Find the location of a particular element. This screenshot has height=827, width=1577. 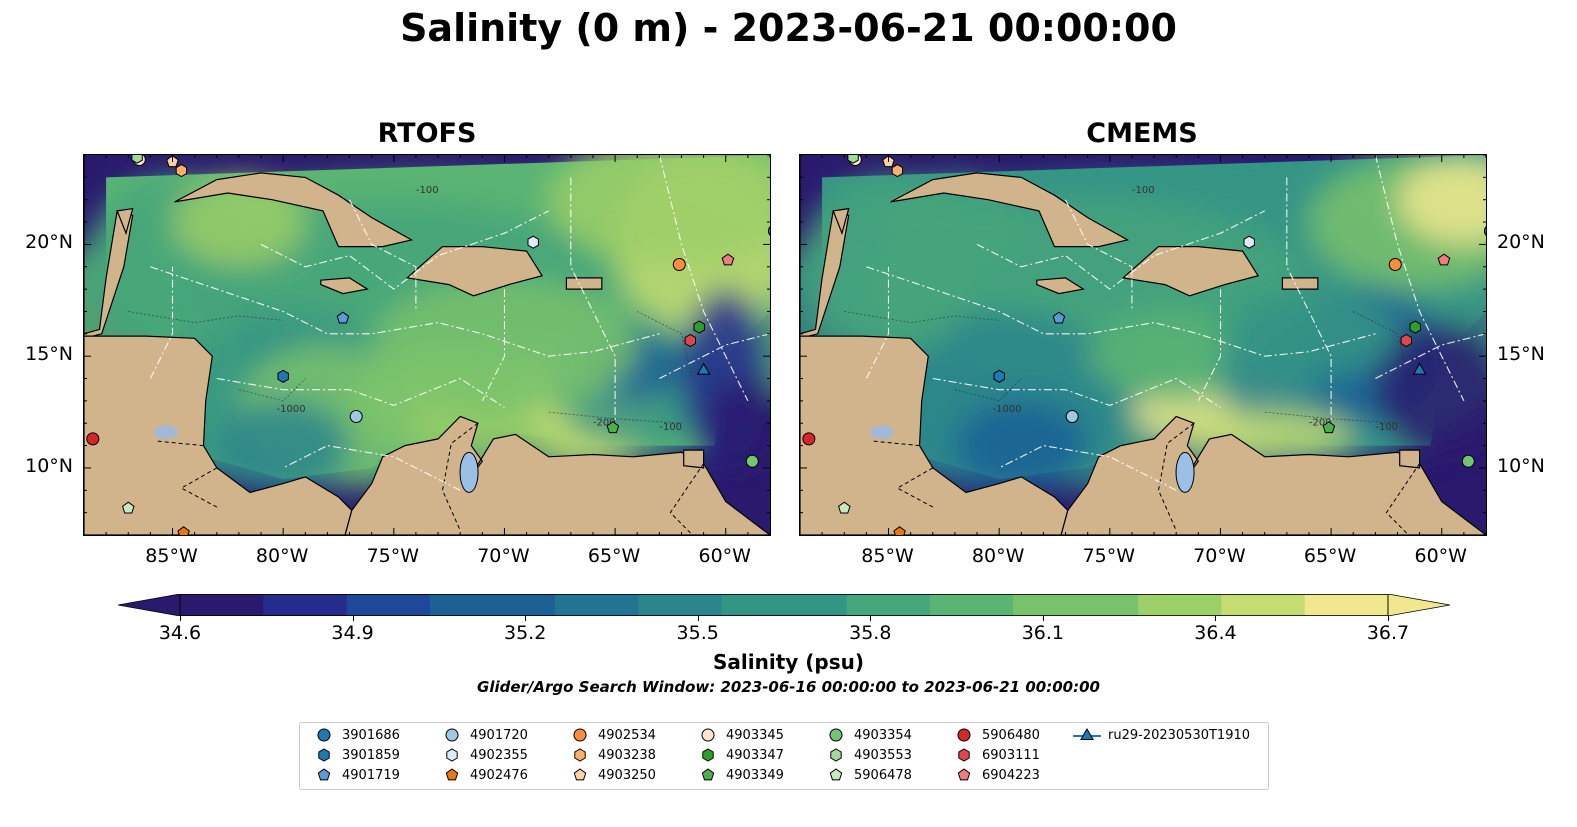

land-puertorico is located at coordinates (1300, 283).